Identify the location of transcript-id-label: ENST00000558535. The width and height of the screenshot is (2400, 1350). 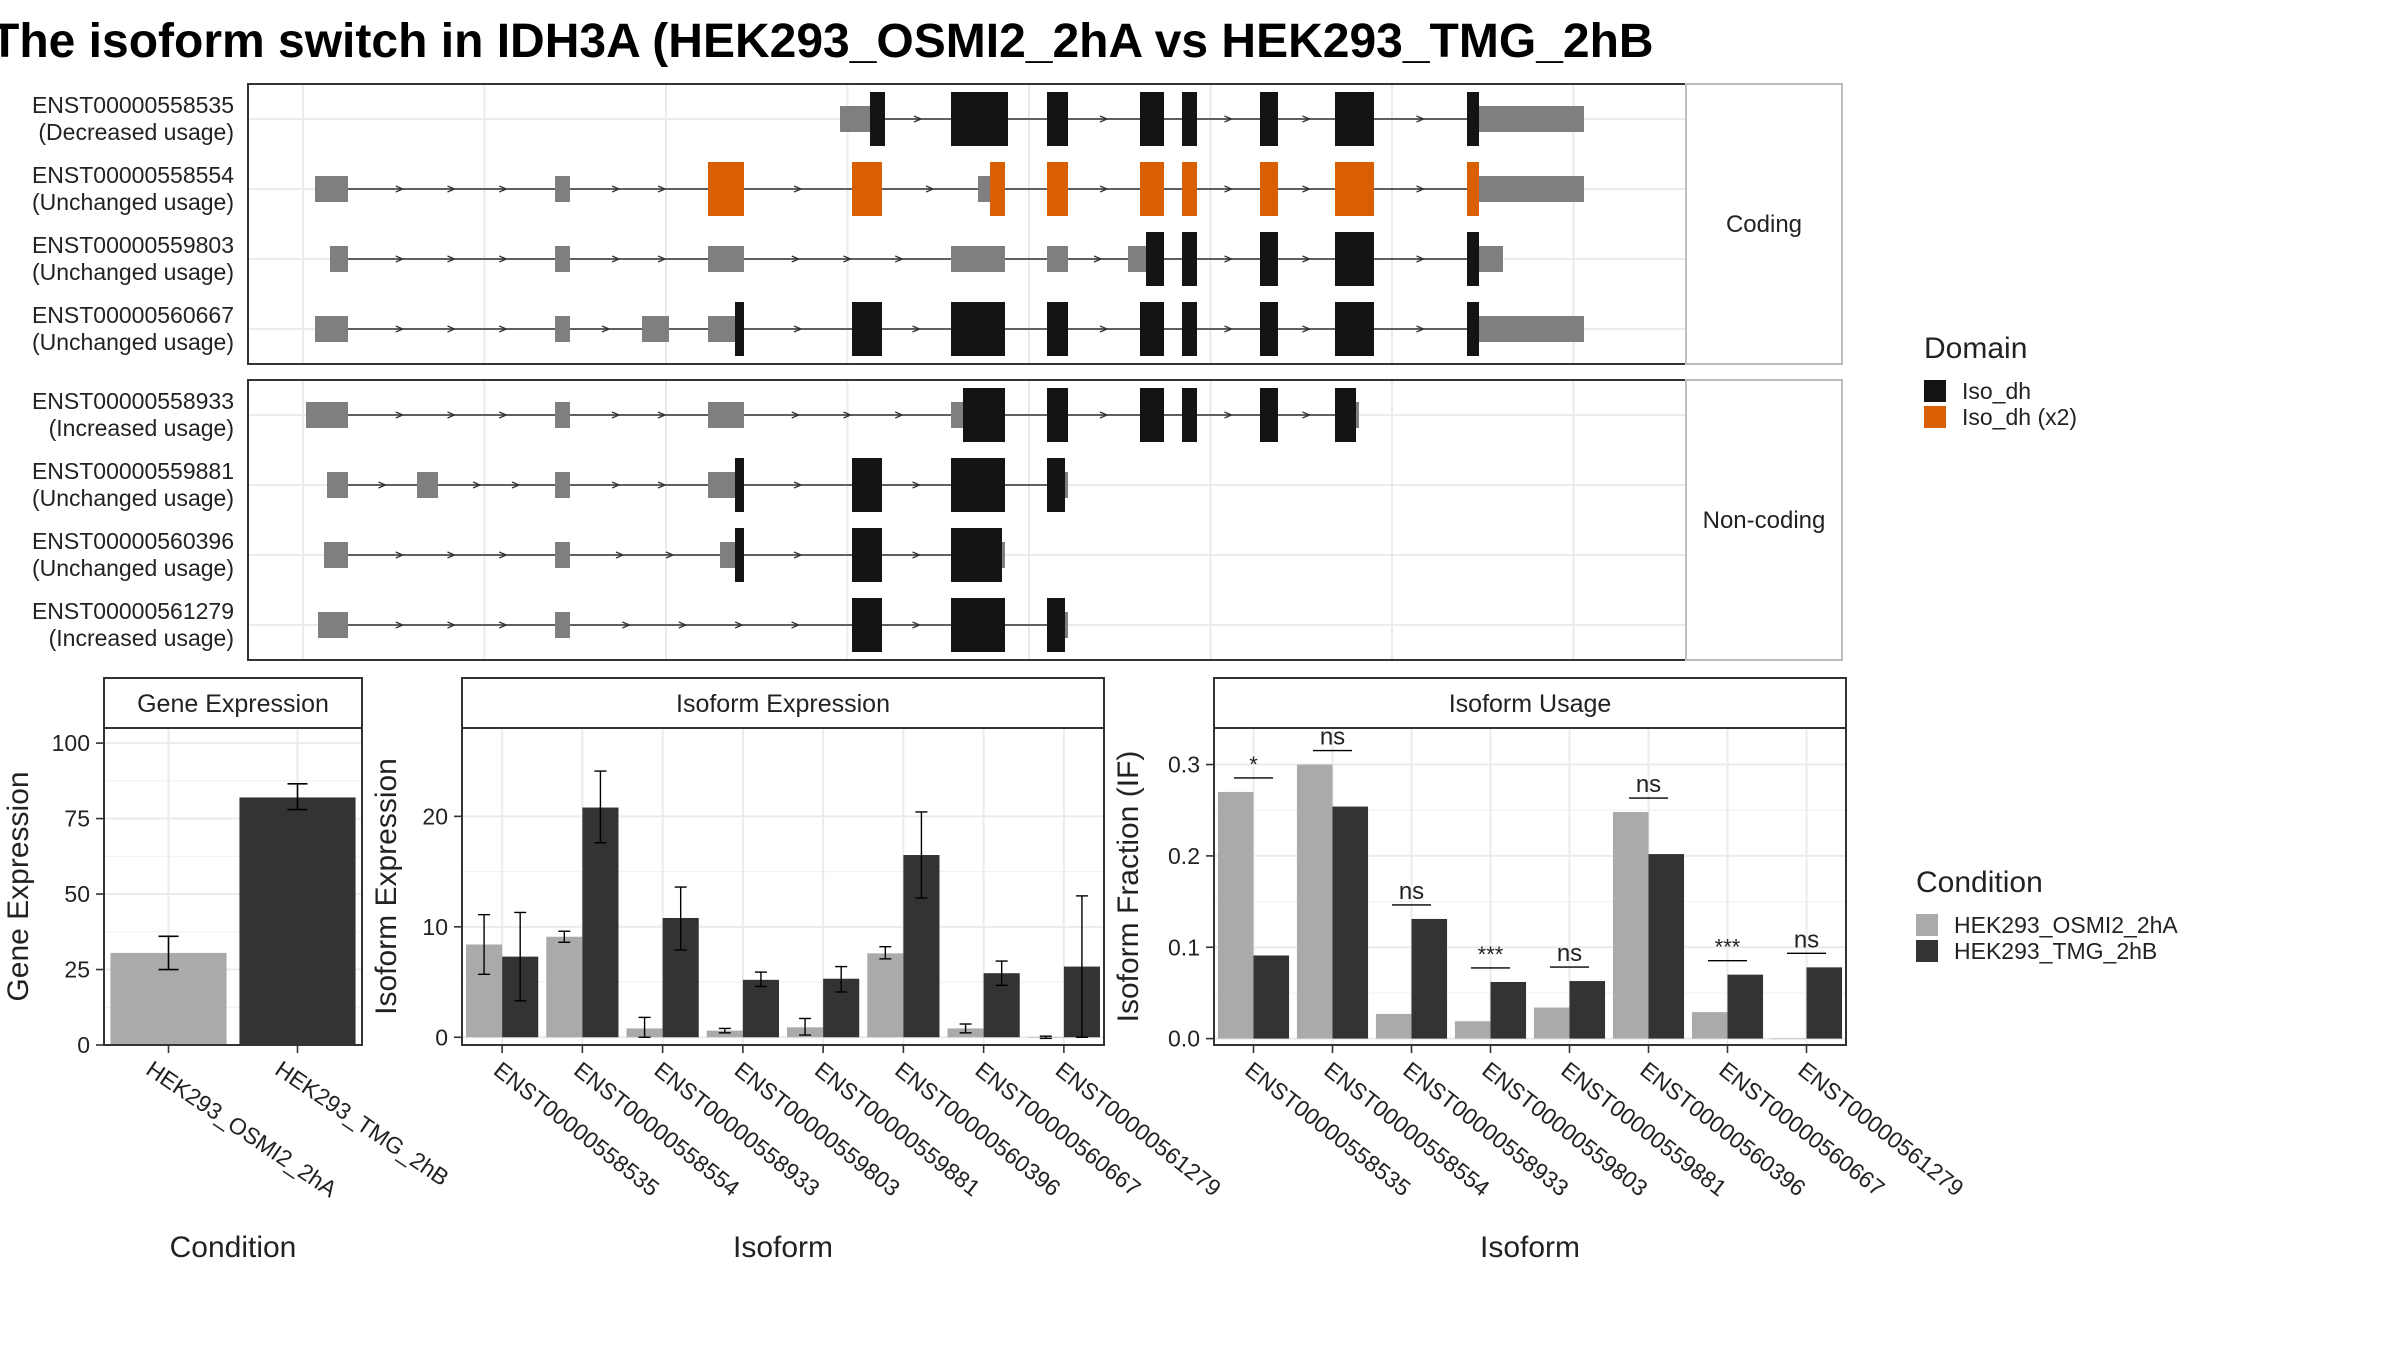
(133, 105).